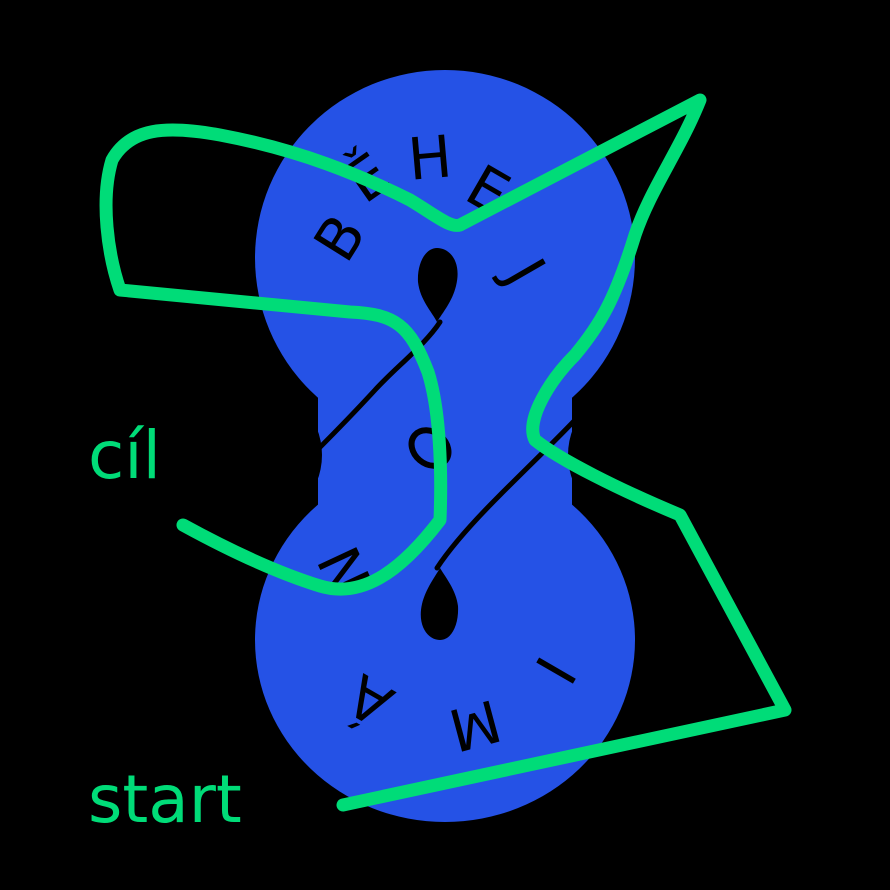  I want to click on finish-label: cíl, so click(124, 455).